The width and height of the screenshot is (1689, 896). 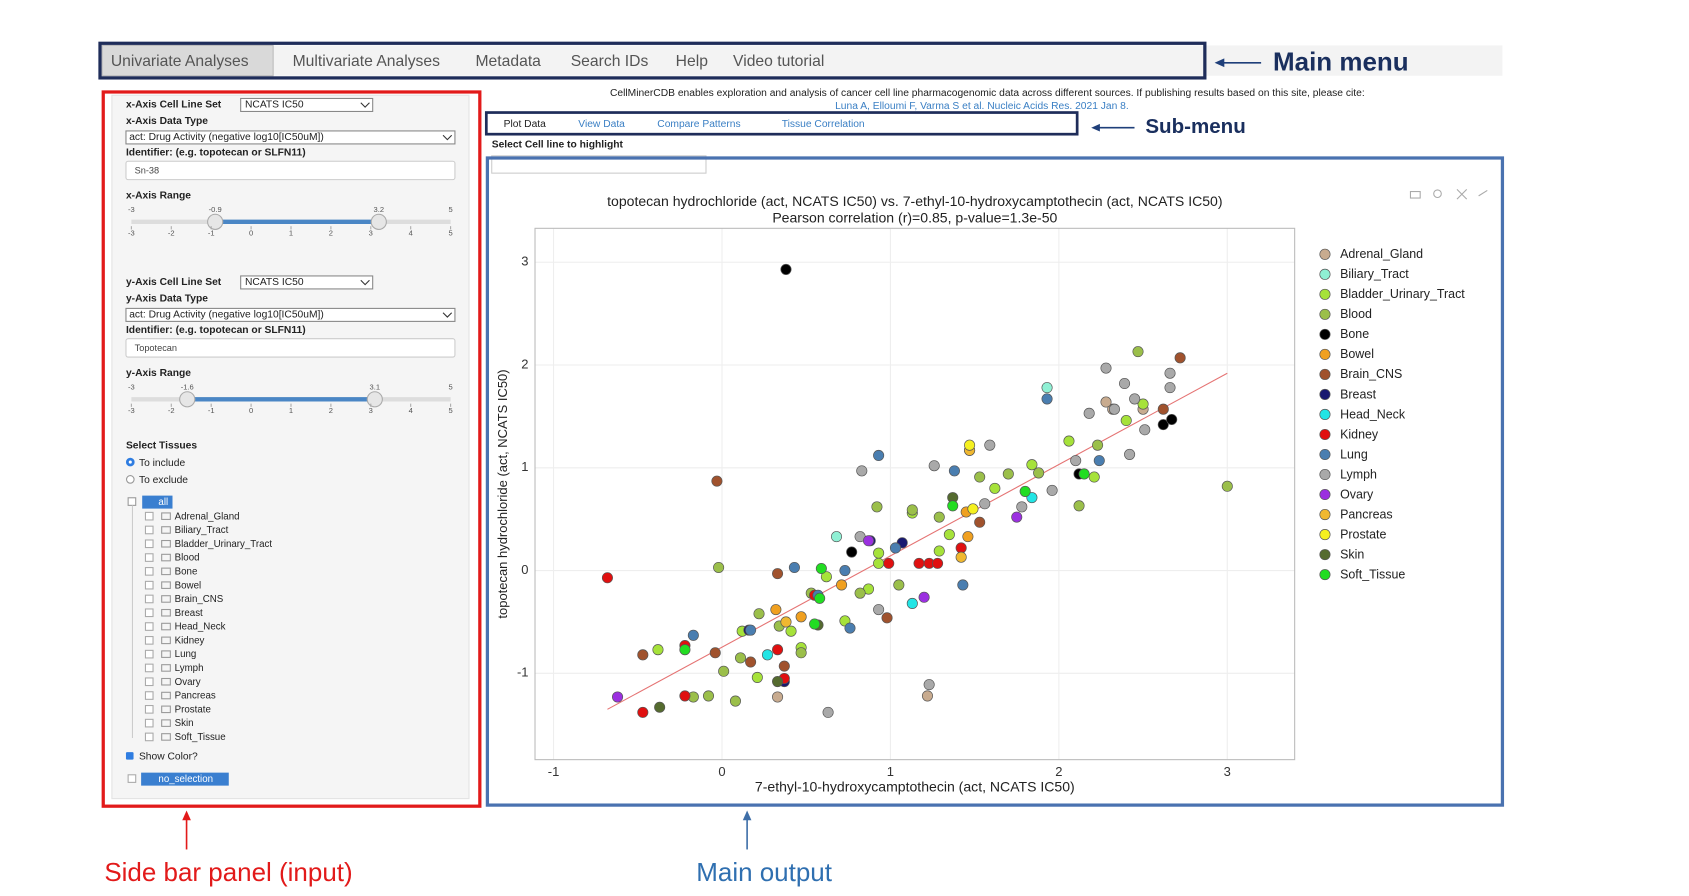 What do you see at coordinates (601, 124) in the screenshot?
I see `submenu-tab: View Data` at bounding box center [601, 124].